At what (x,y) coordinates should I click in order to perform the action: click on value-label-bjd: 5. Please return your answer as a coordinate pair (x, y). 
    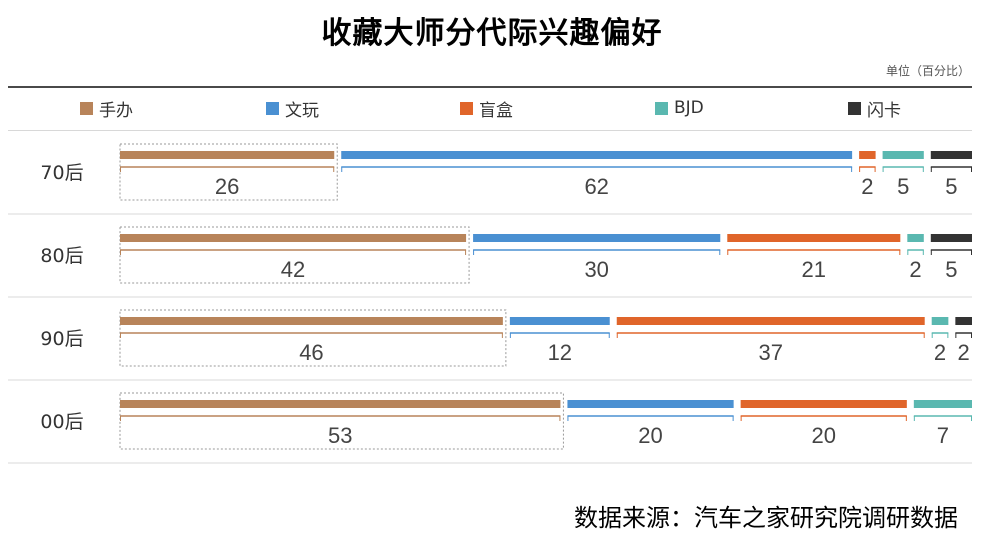
    Looking at the image, I should click on (903, 186).